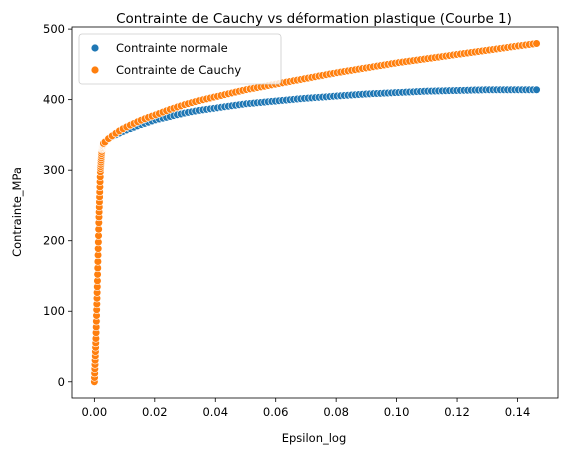 The width and height of the screenshot is (572, 459). What do you see at coordinates (54, 241) in the screenshot?
I see `y-tick-label: 200` at bounding box center [54, 241].